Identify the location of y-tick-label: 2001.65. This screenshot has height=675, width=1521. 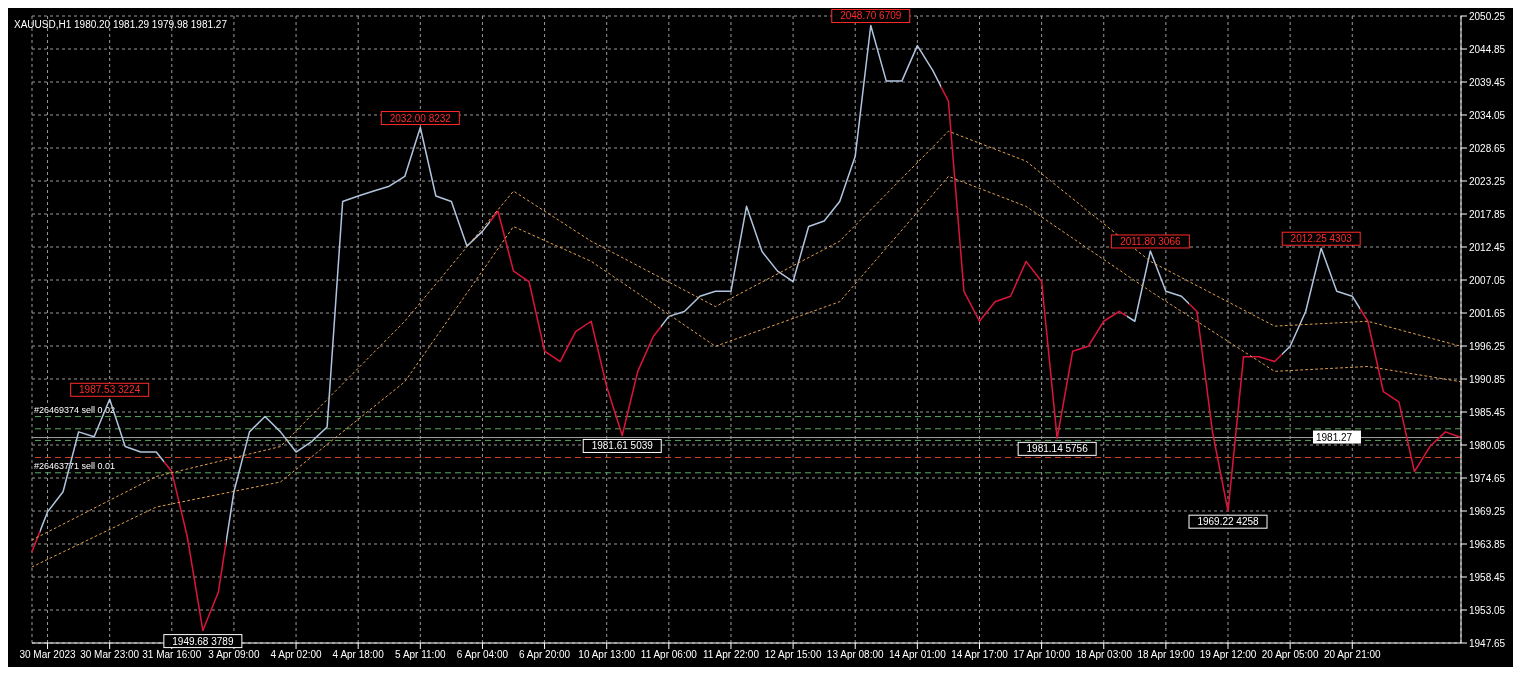
(1487, 313).